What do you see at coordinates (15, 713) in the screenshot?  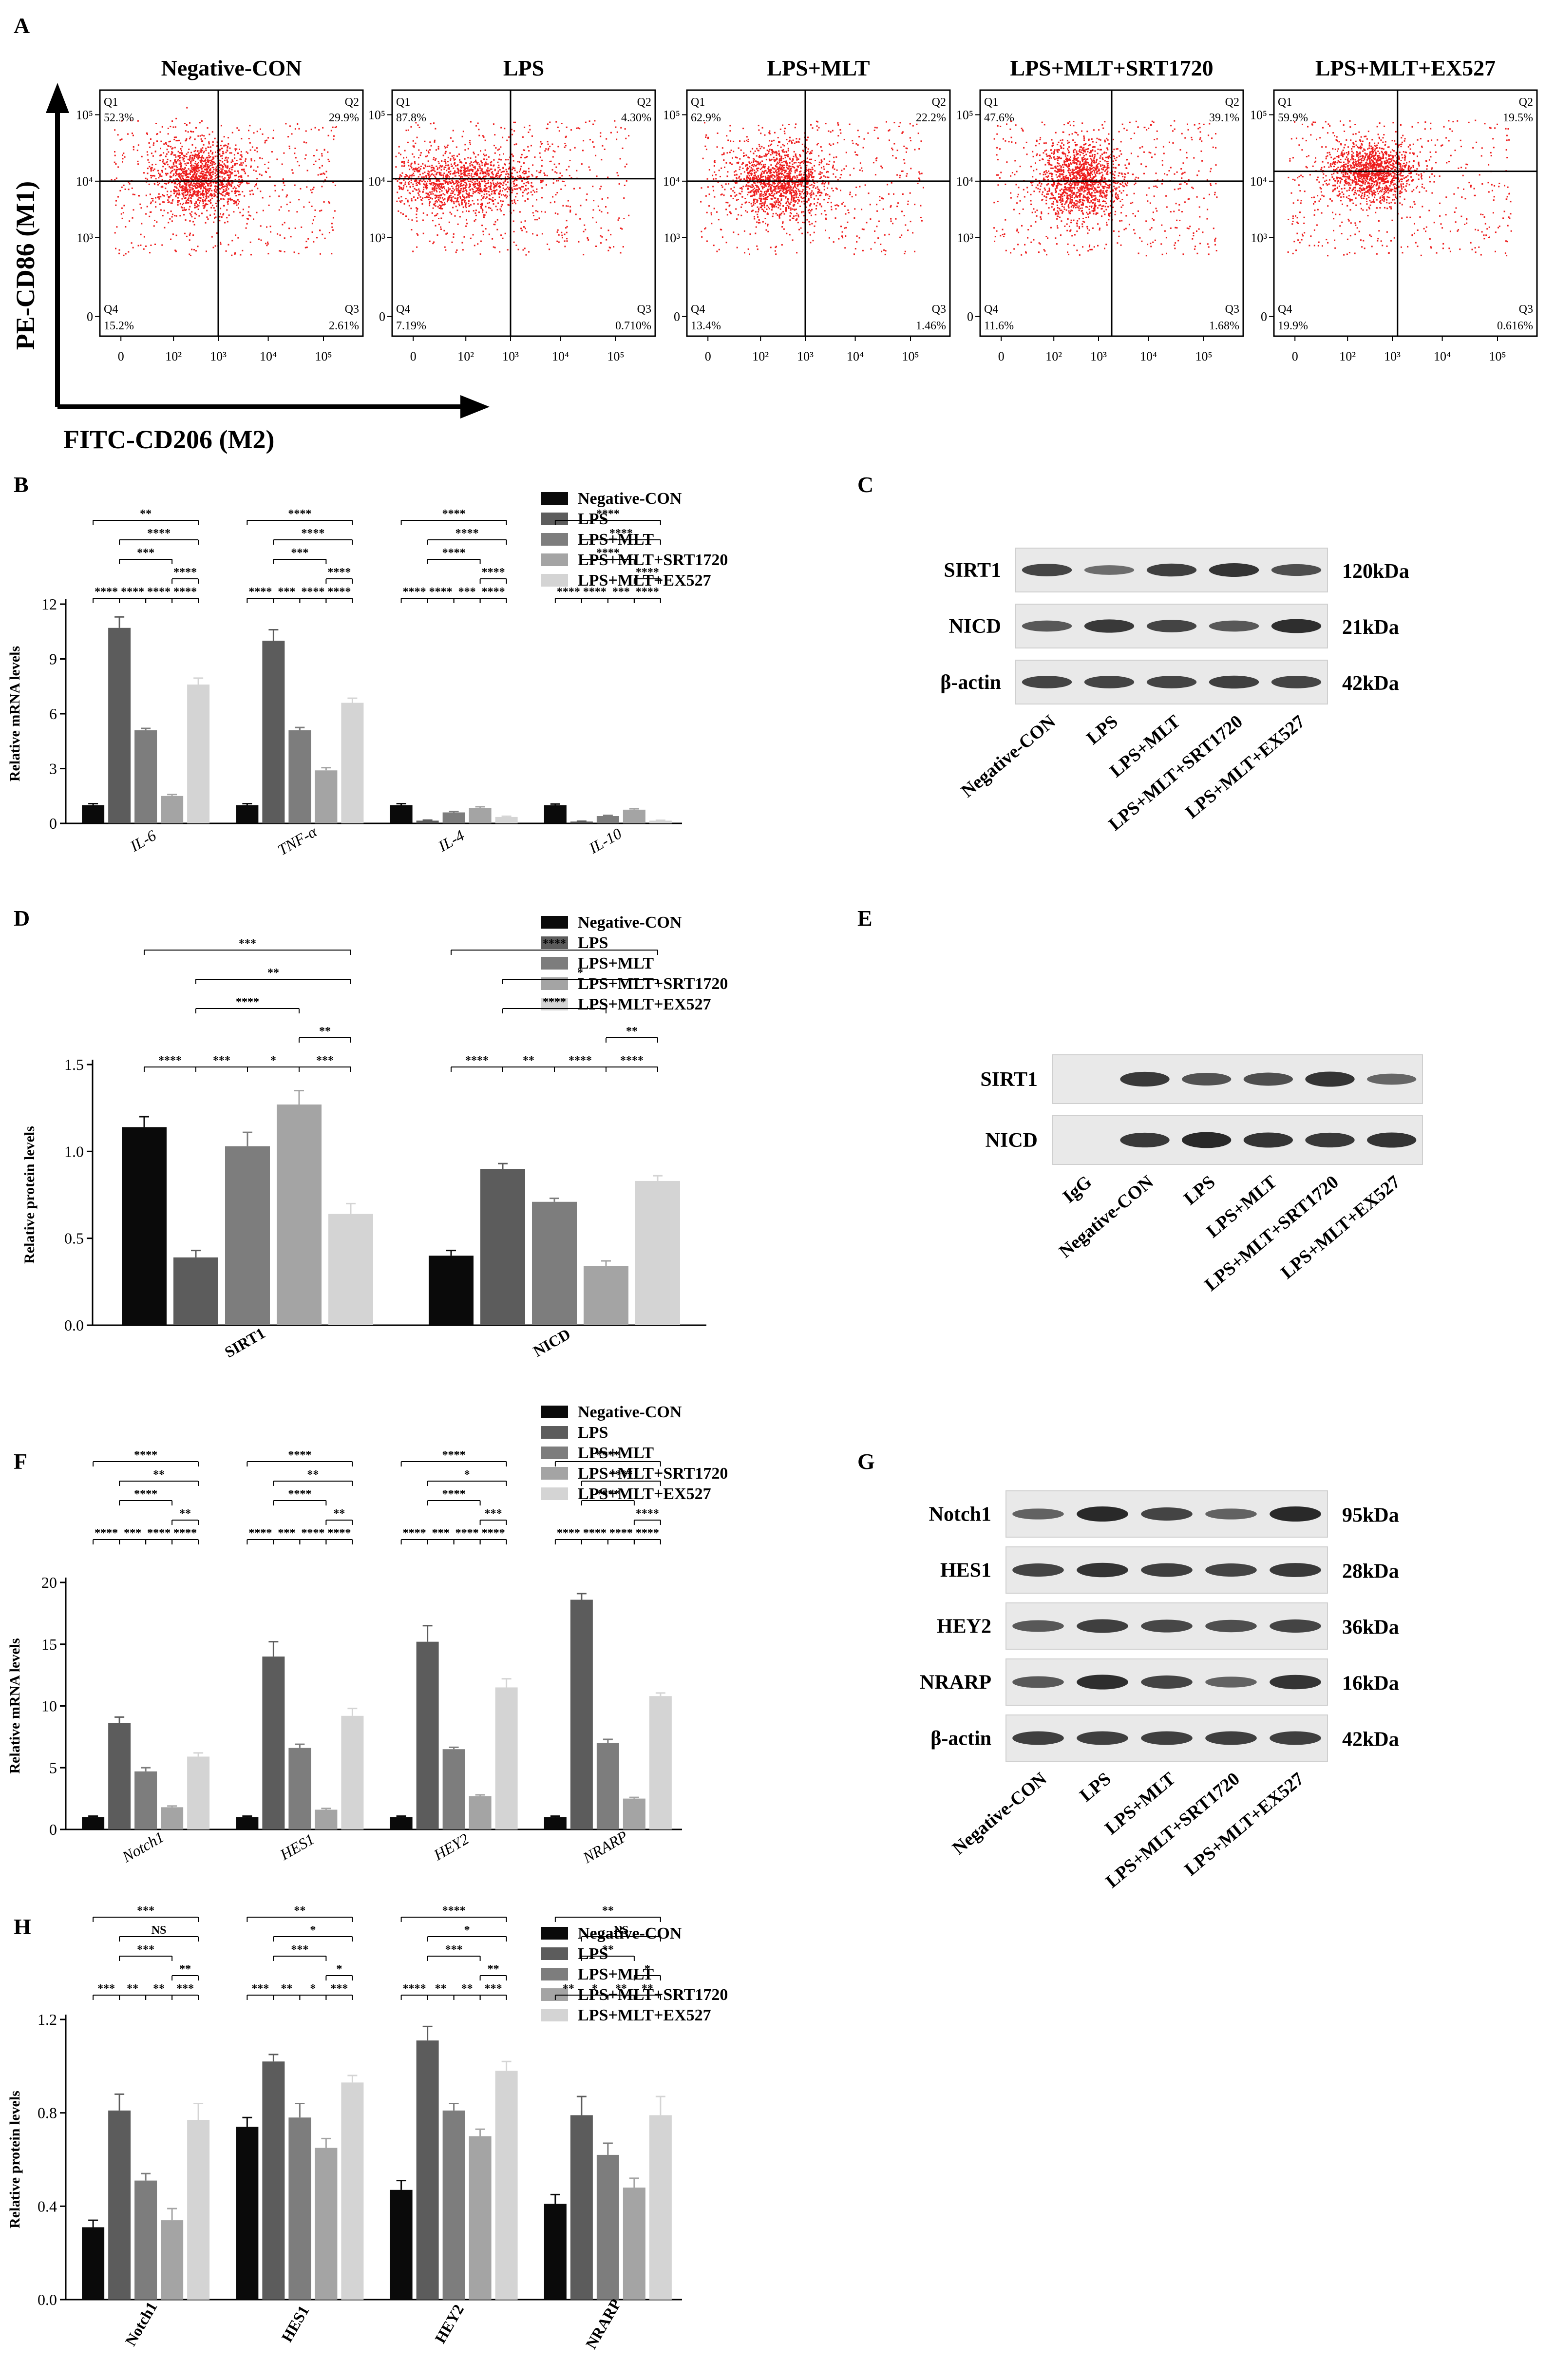 I see `y-axis-label: Relative mRNA levels` at bounding box center [15, 713].